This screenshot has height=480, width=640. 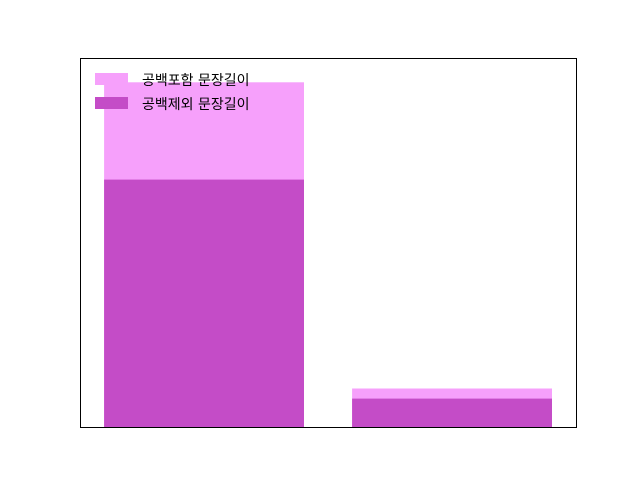 What do you see at coordinates (196, 105) in the screenshot?
I see `legend-label-series-1: 공백제외 문장길이` at bounding box center [196, 105].